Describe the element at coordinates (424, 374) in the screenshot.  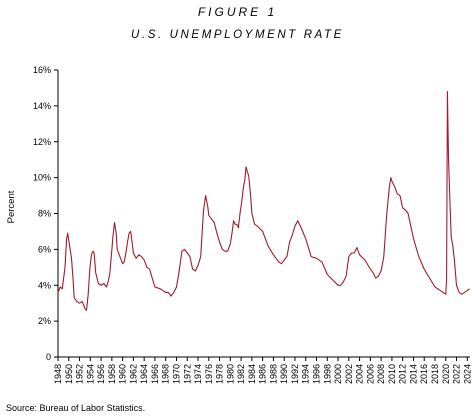
I see `x-tick-label: 2016` at that location.